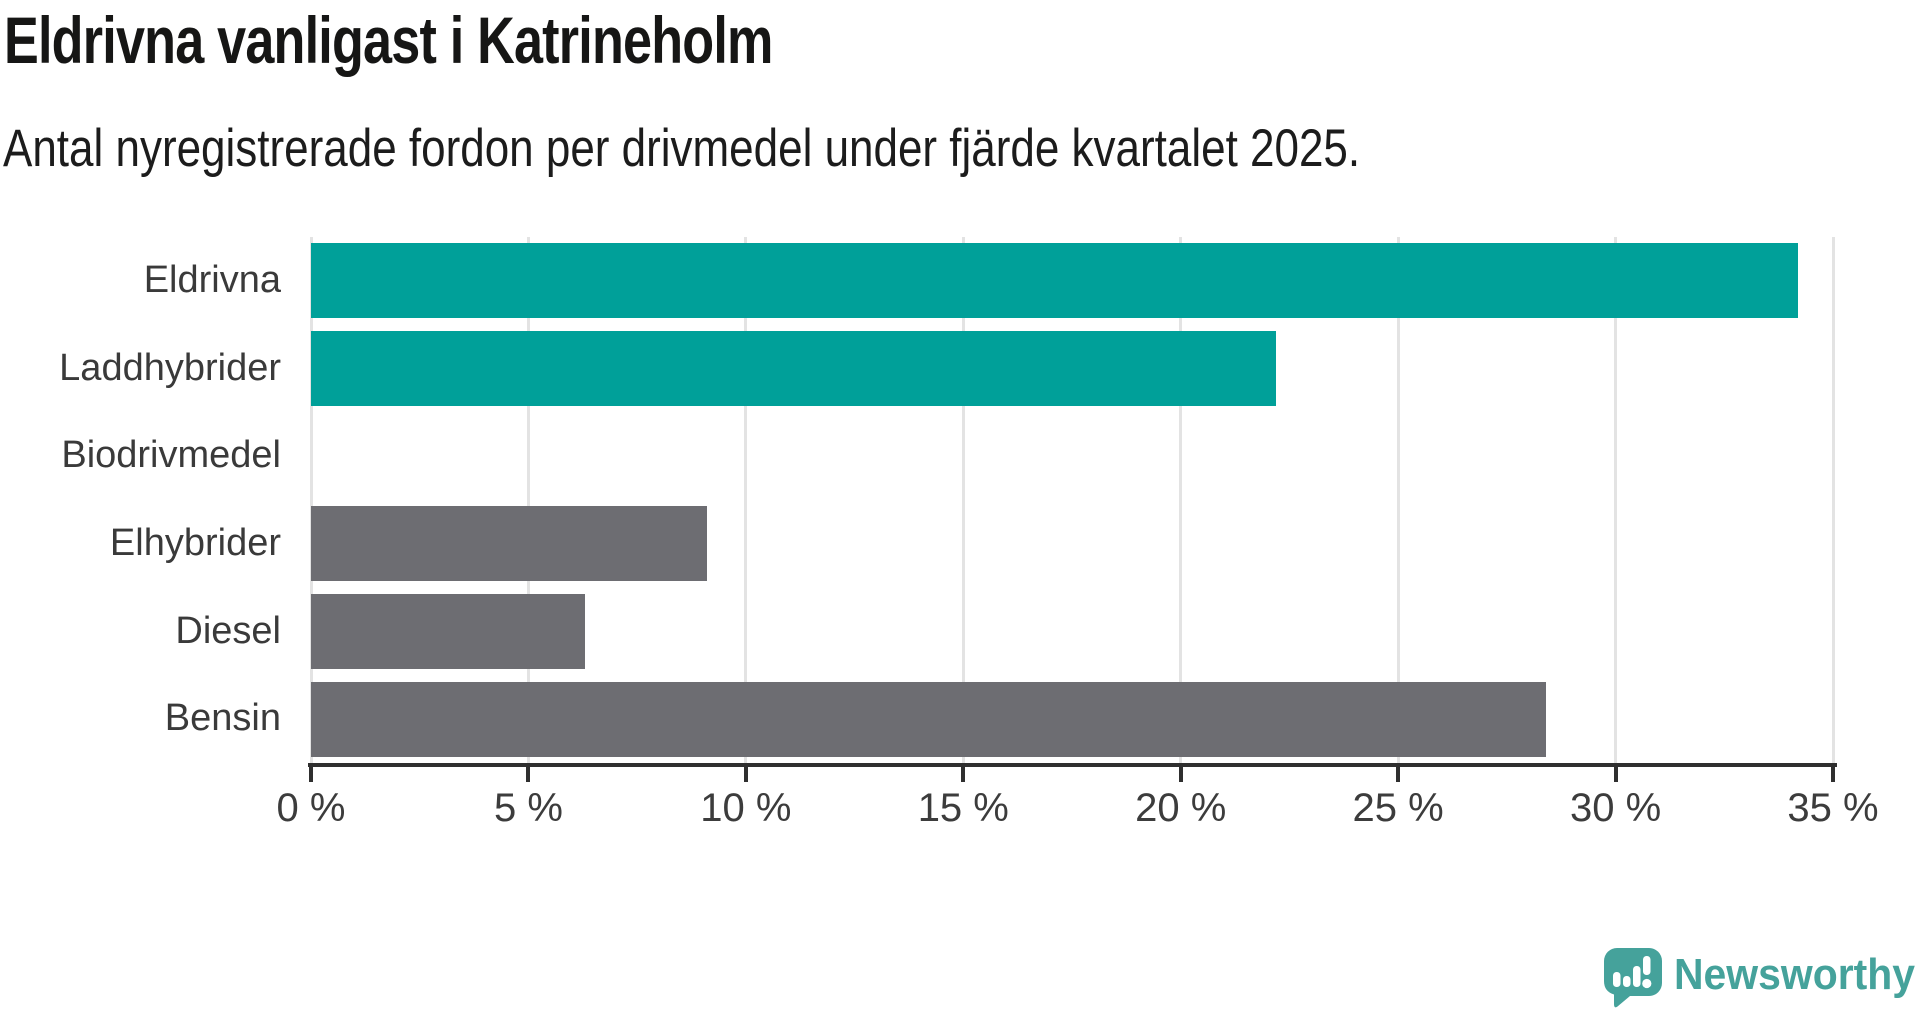  What do you see at coordinates (746, 808) in the screenshot?
I see `x-tick-label-10: 10 %` at bounding box center [746, 808].